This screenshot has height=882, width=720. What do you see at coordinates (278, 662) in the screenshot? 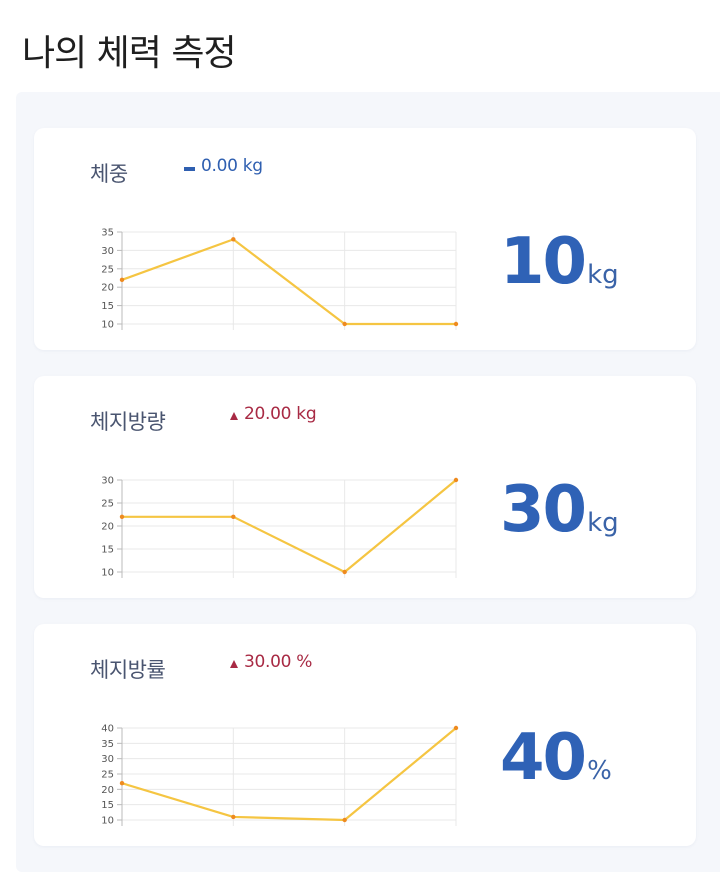
I see `change-text: 30.00 %` at bounding box center [278, 662].